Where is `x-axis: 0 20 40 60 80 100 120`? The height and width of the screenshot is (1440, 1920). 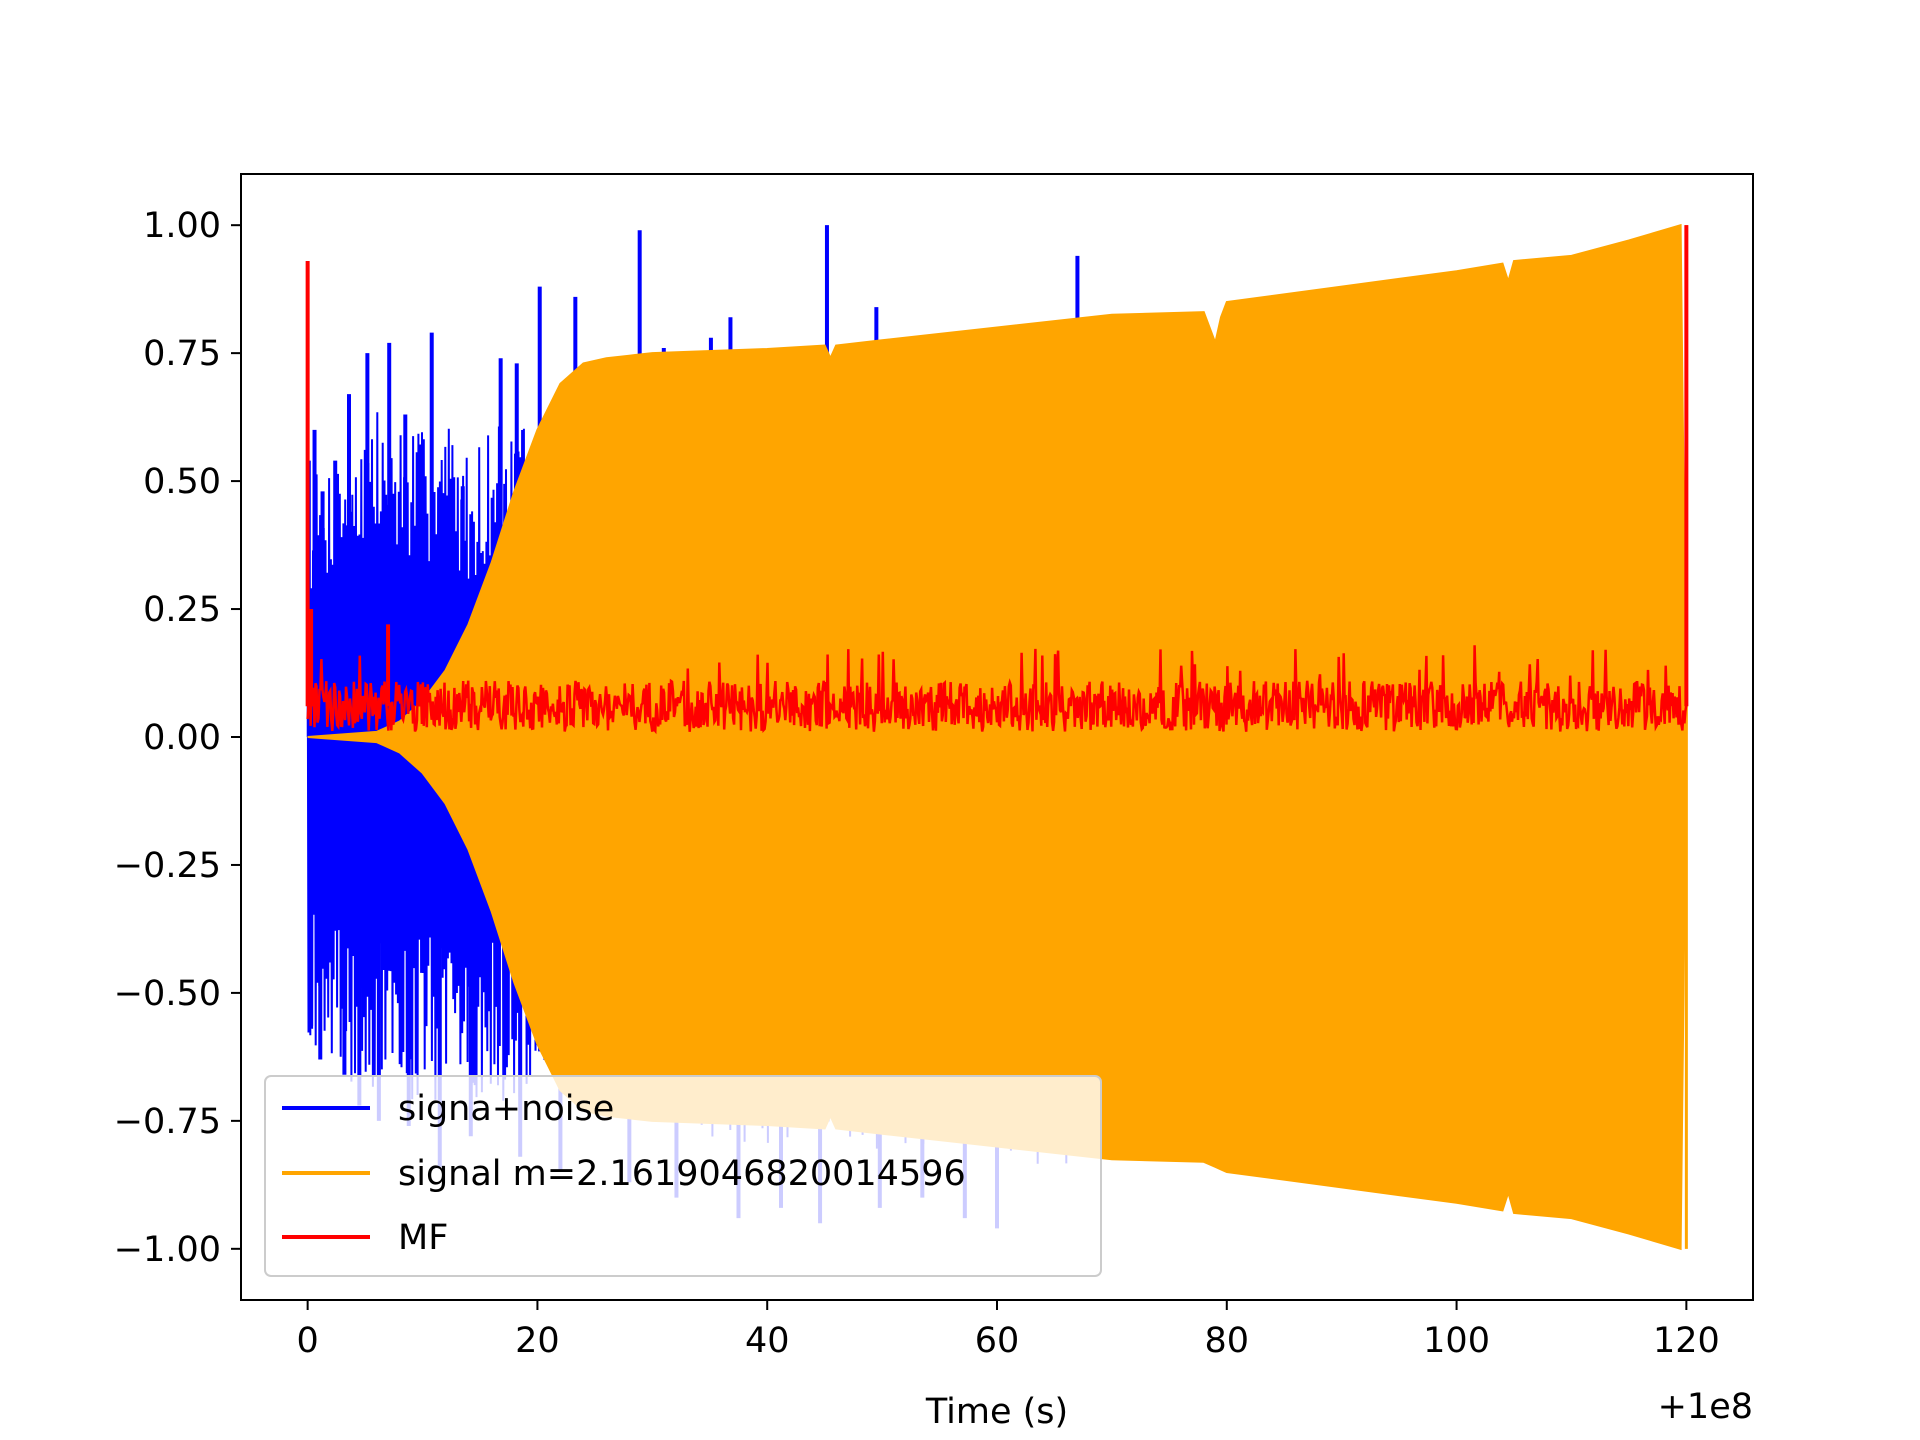 x-axis: 0 20 40 60 80 100 120 is located at coordinates (1008, 1330).